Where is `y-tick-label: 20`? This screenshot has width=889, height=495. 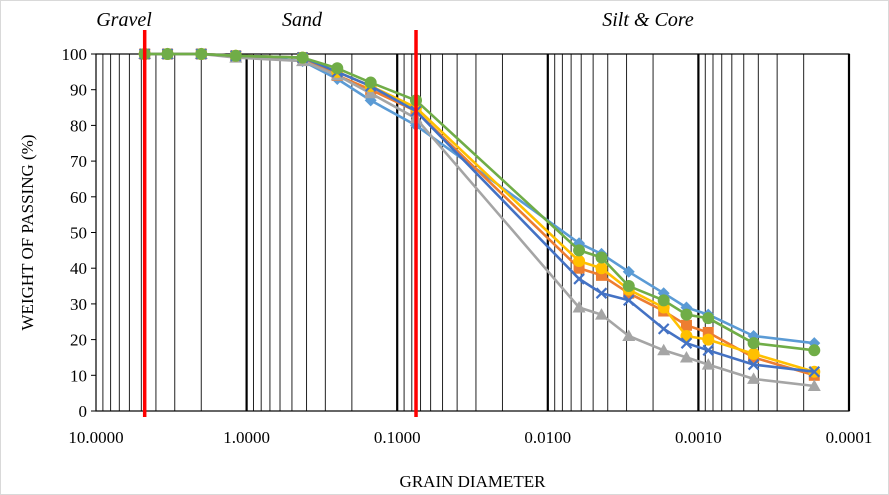 y-tick-label: 20 is located at coordinates (78, 340).